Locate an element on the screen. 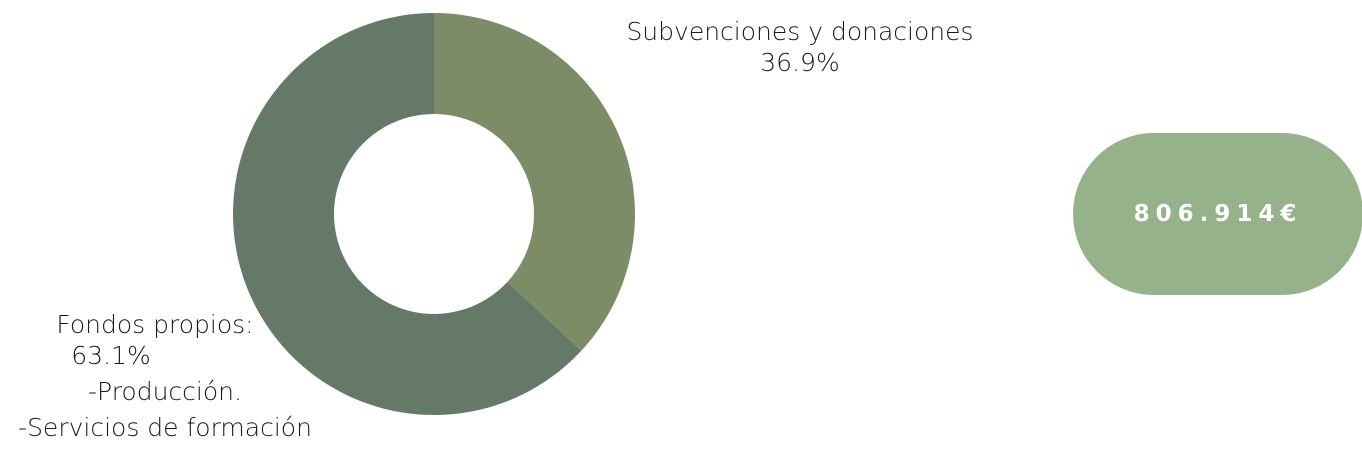 This screenshot has height=457, width=1362. fondos-detail-formacion: -Servicios de formación is located at coordinates (165, 427).